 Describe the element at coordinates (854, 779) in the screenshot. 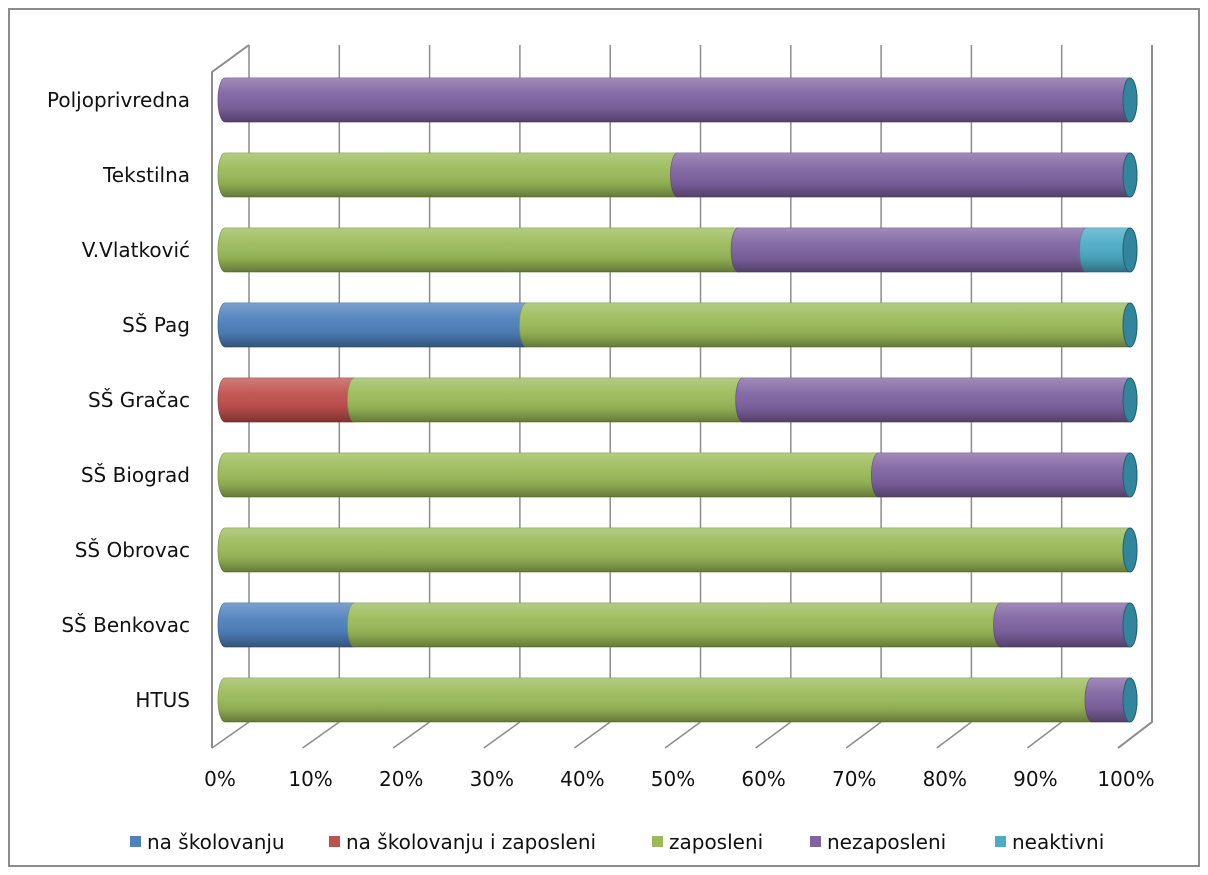

I see `x-tick-label: 70%` at that location.